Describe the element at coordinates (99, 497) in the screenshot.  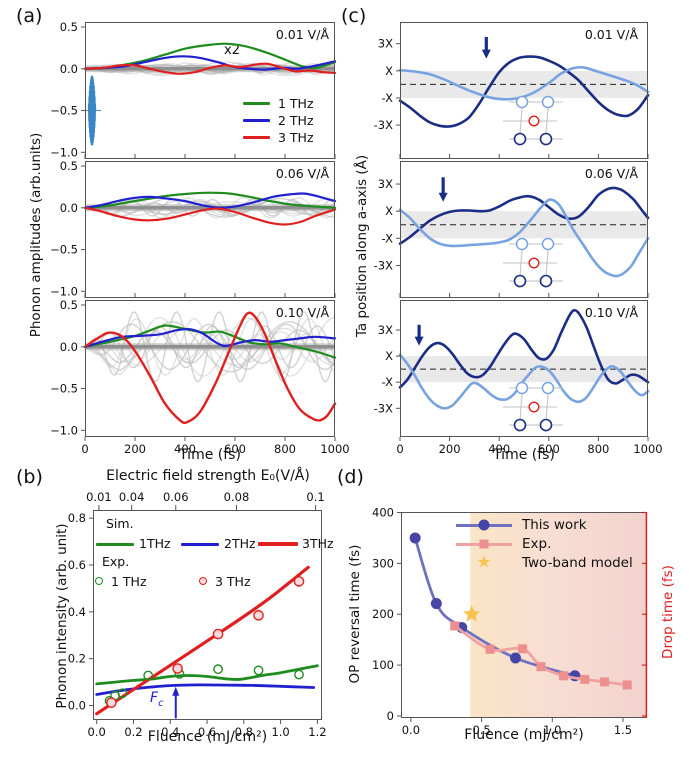
I see `svg-text: 0.01` at that location.